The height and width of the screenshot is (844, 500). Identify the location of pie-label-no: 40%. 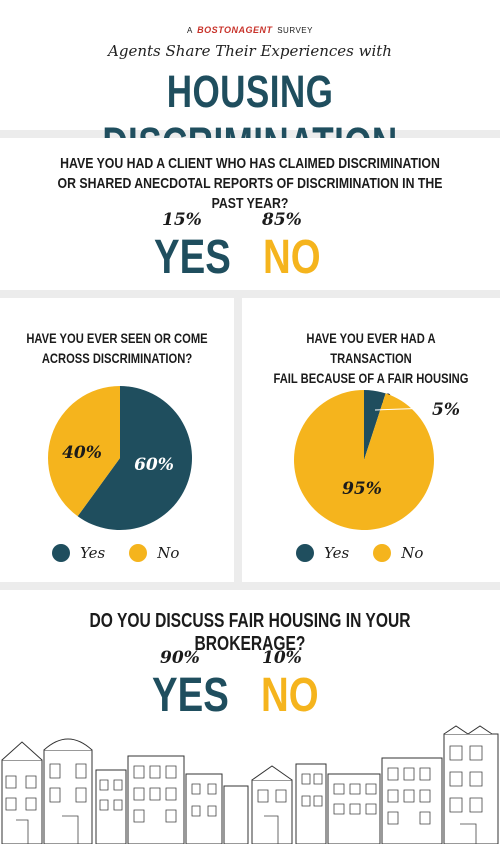
(82, 453).